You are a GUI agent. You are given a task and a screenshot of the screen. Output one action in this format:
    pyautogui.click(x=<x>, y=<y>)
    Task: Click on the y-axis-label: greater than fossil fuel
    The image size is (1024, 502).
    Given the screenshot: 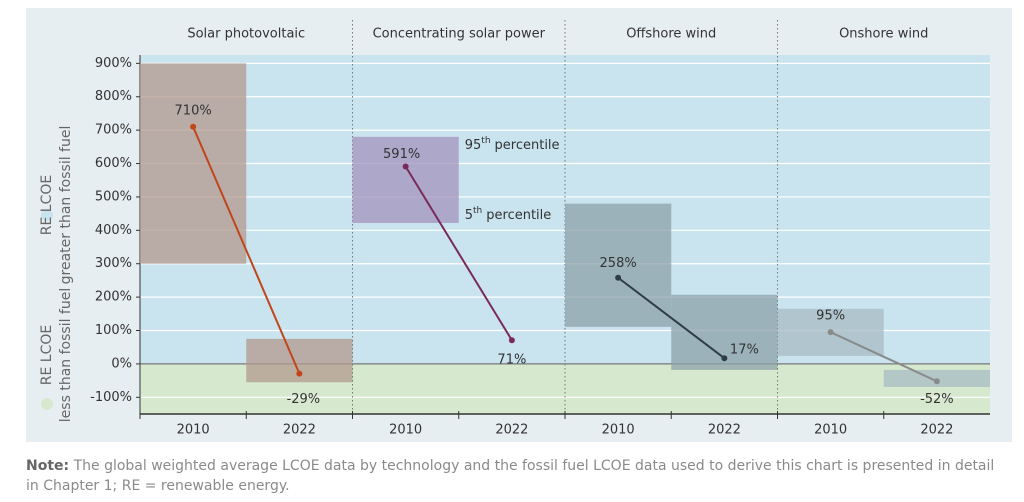 What is the action you would take?
    pyautogui.click(x=66, y=205)
    